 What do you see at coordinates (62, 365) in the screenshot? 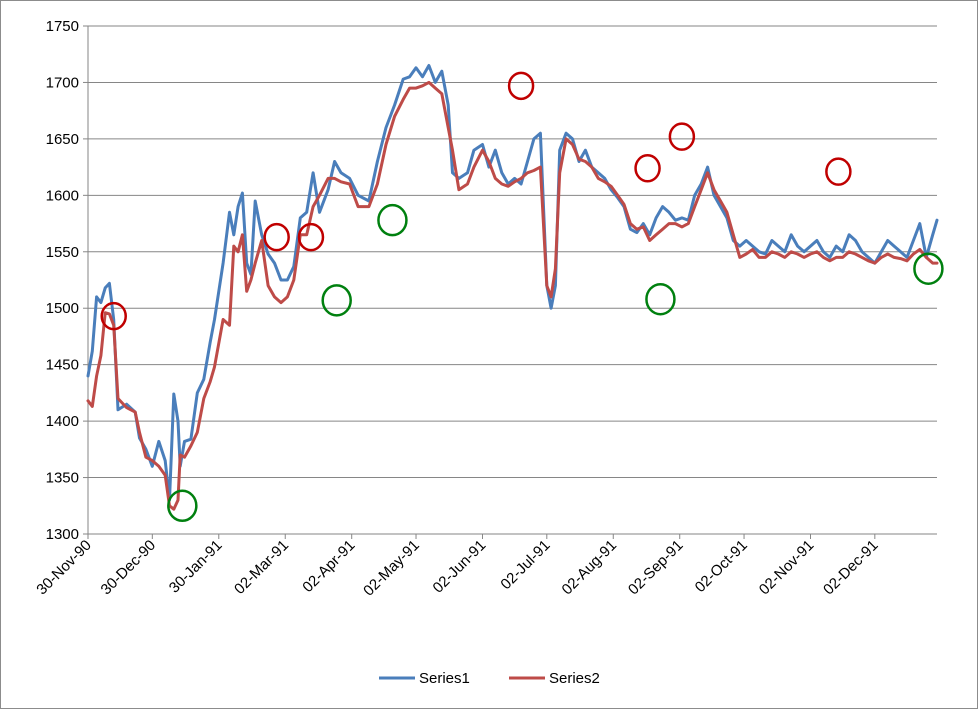
I see `y-tick-label: 1450` at bounding box center [62, 365].